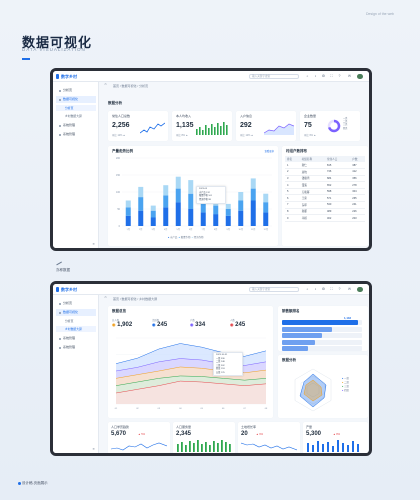 This screenshot has height=500, width=420. Describe the element at coordinates (138, 126) in the screenshot. I see `kpi-card-population: 常住人口总数 2,256 环比 12% ▲` at that location.